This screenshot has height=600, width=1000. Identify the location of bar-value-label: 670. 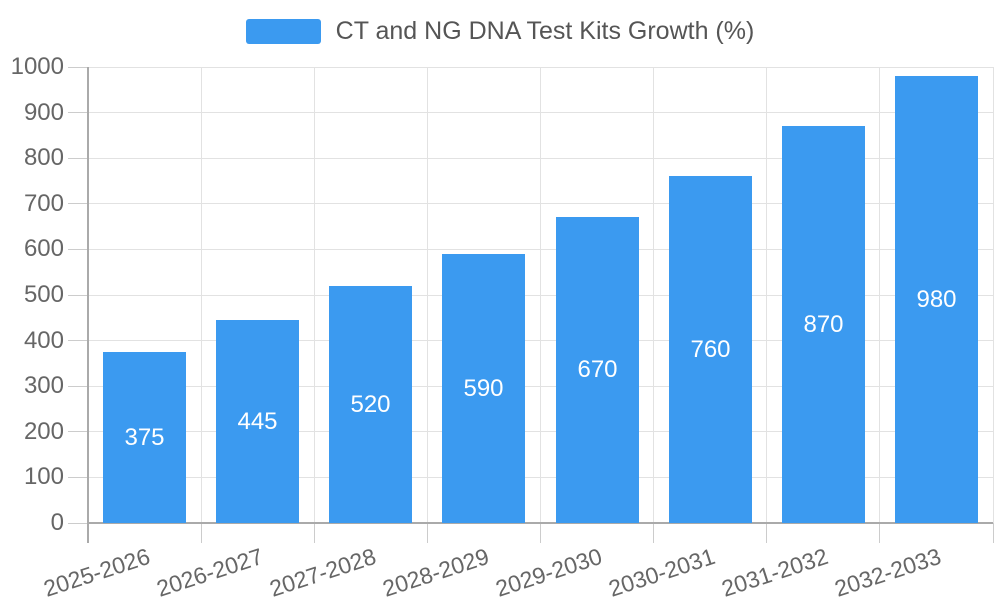
(597, 369).